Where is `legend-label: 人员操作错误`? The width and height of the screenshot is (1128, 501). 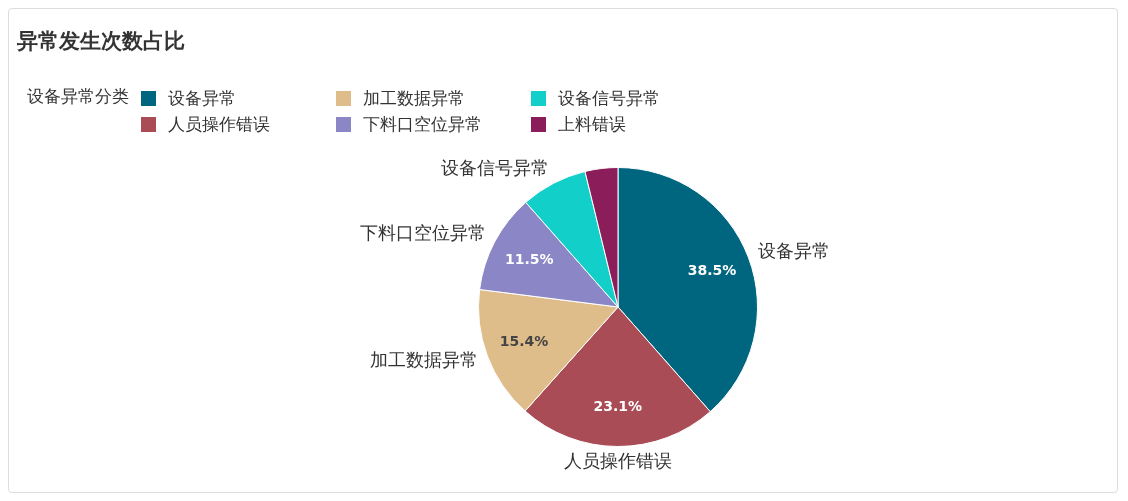
legend-label: 人员操作错误 is located at coordinates (219, 124).